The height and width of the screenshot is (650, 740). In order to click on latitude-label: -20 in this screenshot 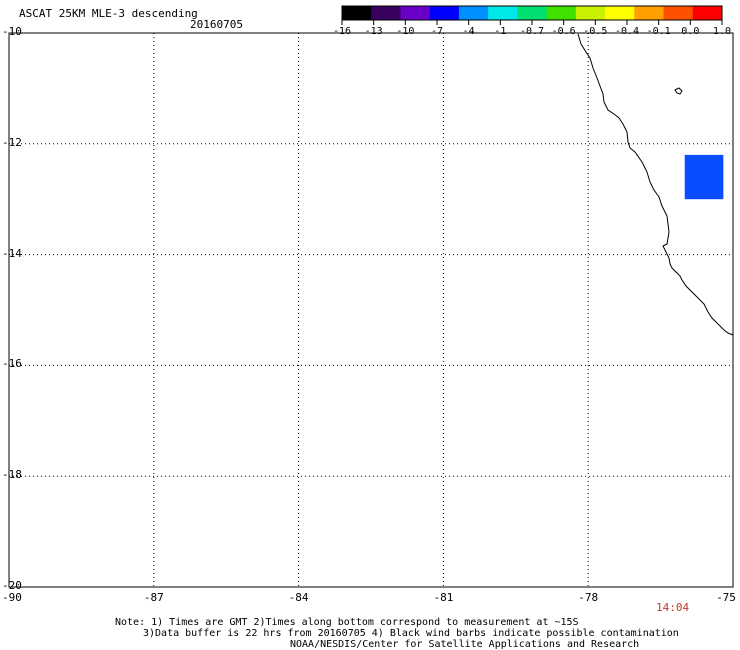, I will do `click(12, 585)`.